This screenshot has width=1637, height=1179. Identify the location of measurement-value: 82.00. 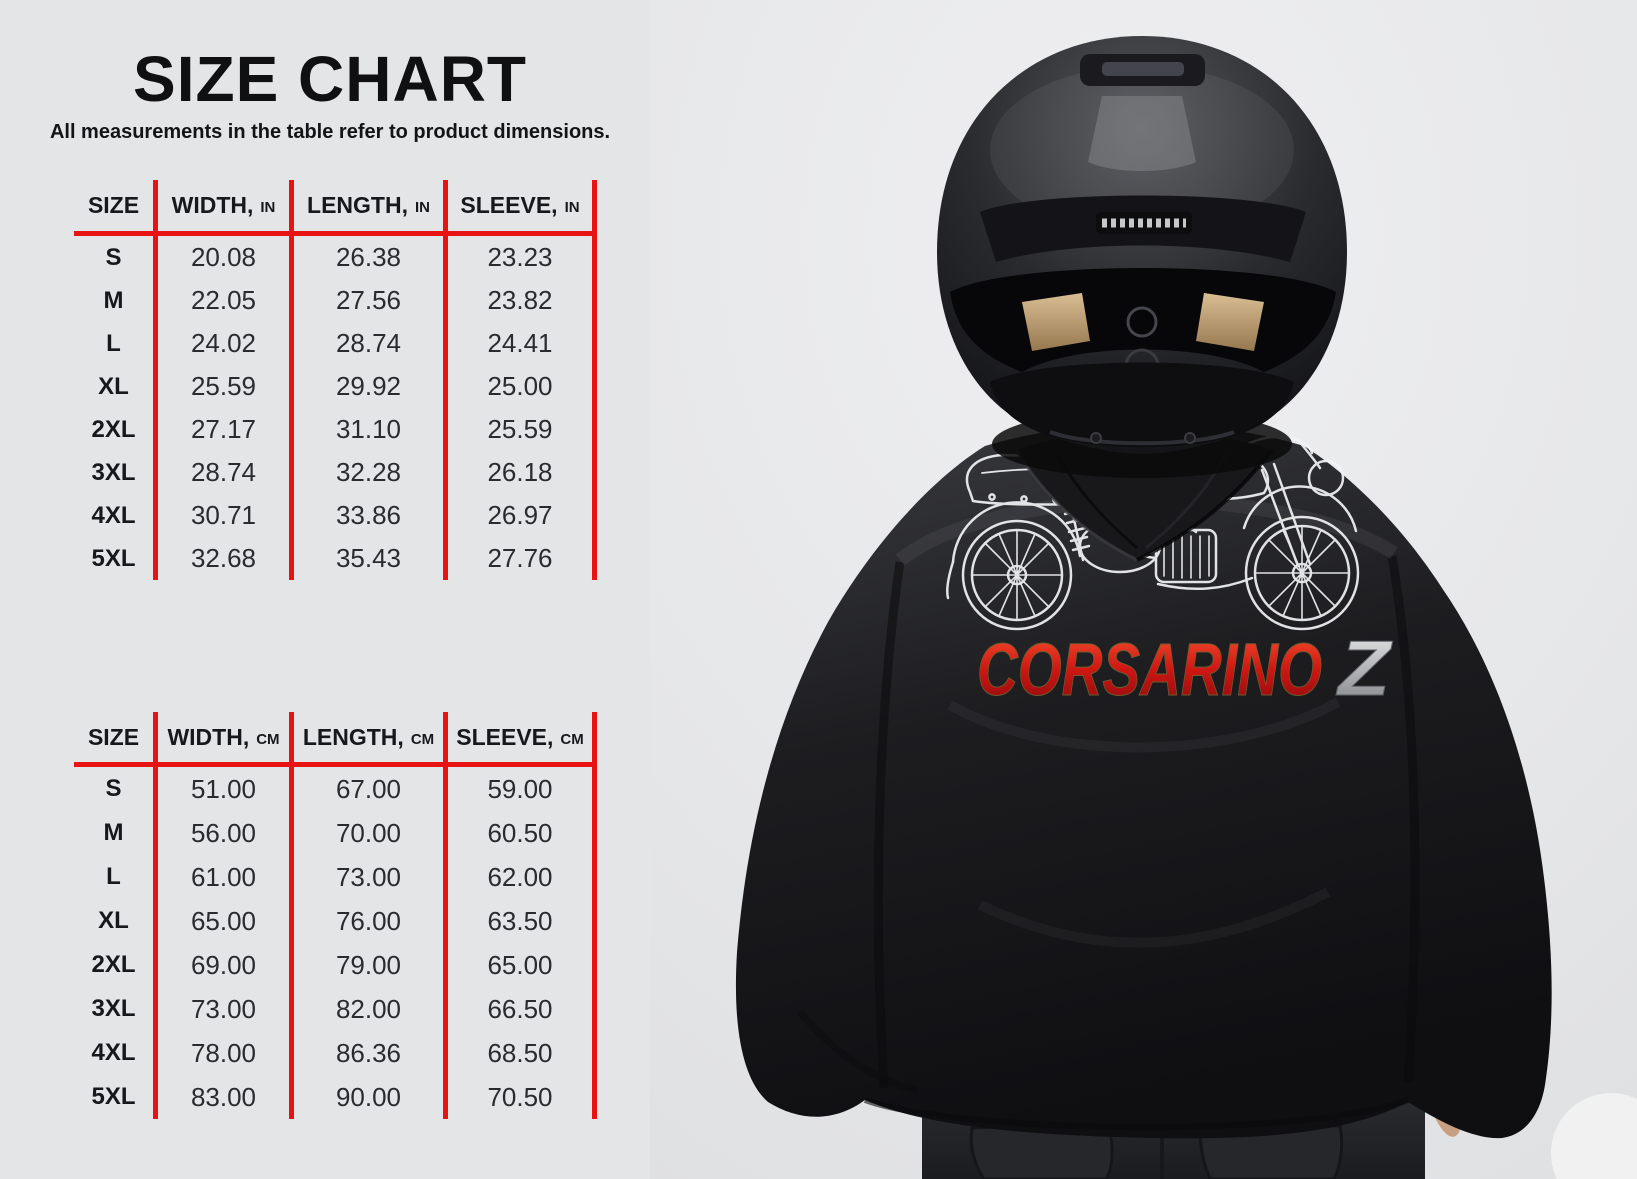
(371, 1009).